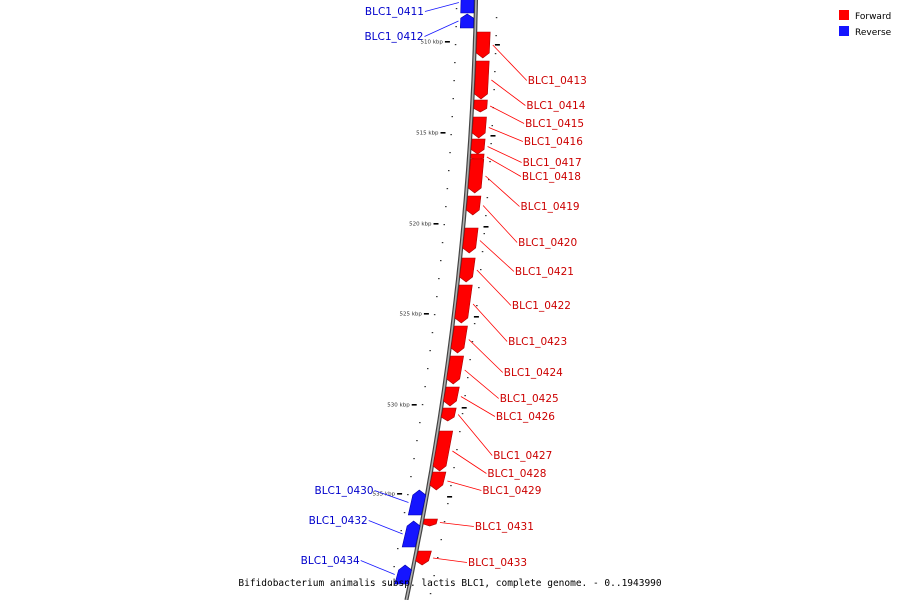  I want to click on gene-label-BLC1_0428: BLC1_0428, so click(516, 474).